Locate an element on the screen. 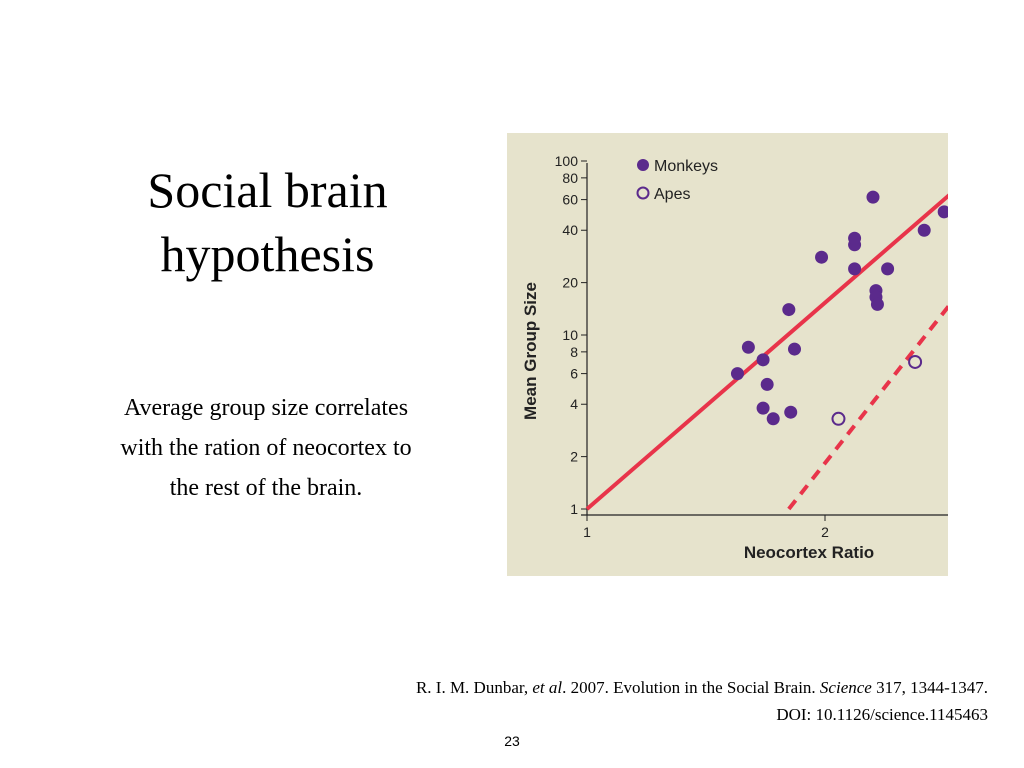 This screenshot has height=768, width=1024. y-axis-title: Mean Group Size is located at coordinates (530, 351).